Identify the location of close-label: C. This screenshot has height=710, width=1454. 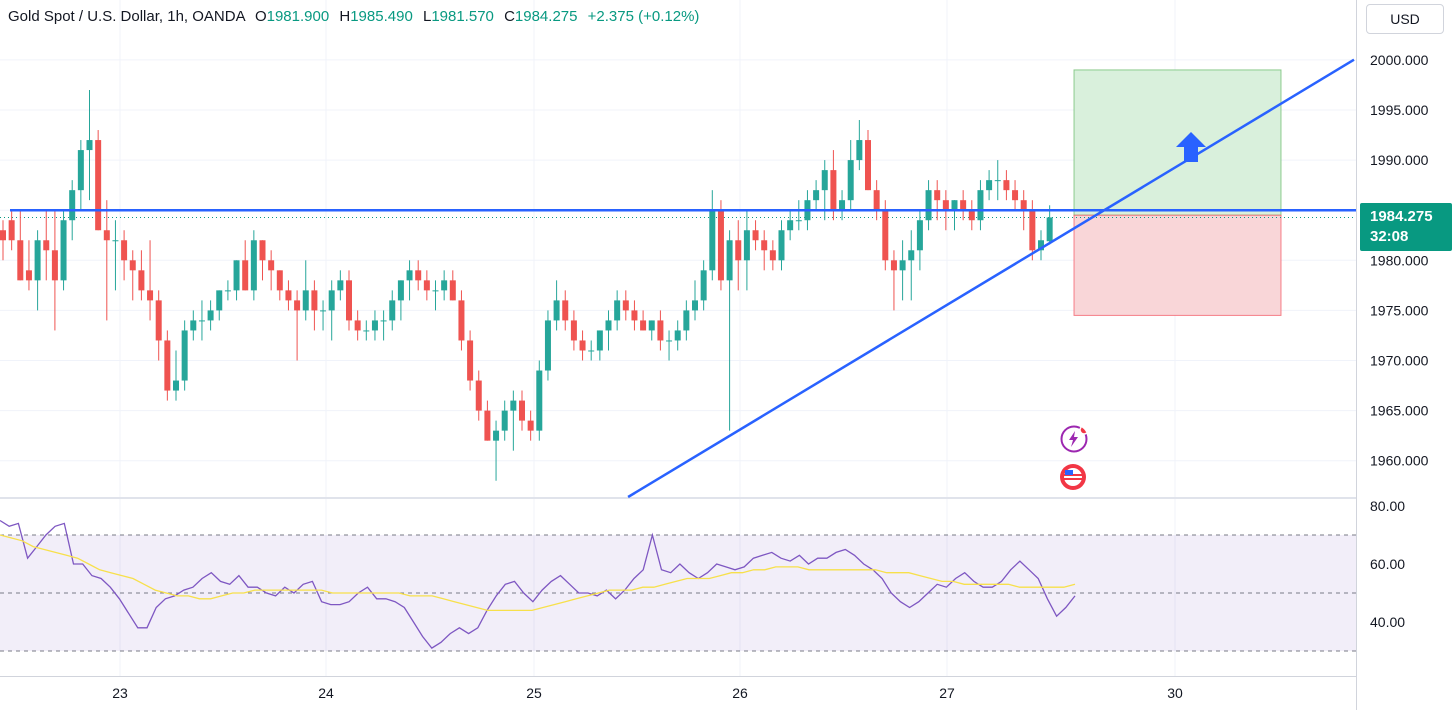
(509, 16).